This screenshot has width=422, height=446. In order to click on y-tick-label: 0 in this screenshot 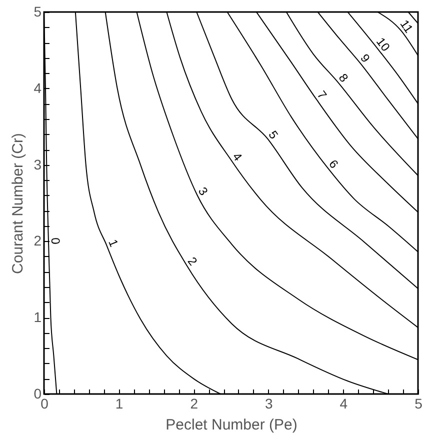, I will do `click(38, 394)`.